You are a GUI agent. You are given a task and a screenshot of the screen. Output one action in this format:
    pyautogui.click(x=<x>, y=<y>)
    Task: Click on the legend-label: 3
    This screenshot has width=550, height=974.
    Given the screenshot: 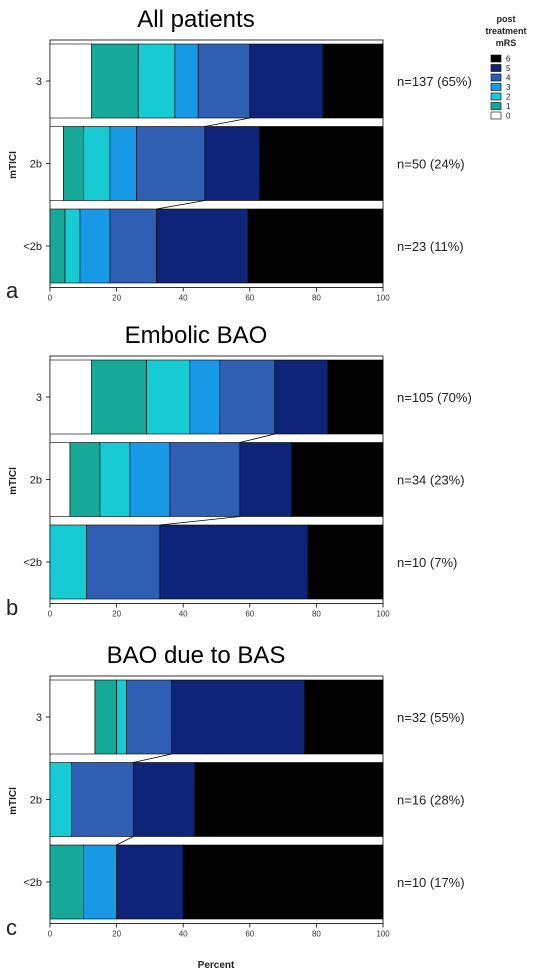 What is the action you would take?
    pyautogui.click(x=508, y=87)
    